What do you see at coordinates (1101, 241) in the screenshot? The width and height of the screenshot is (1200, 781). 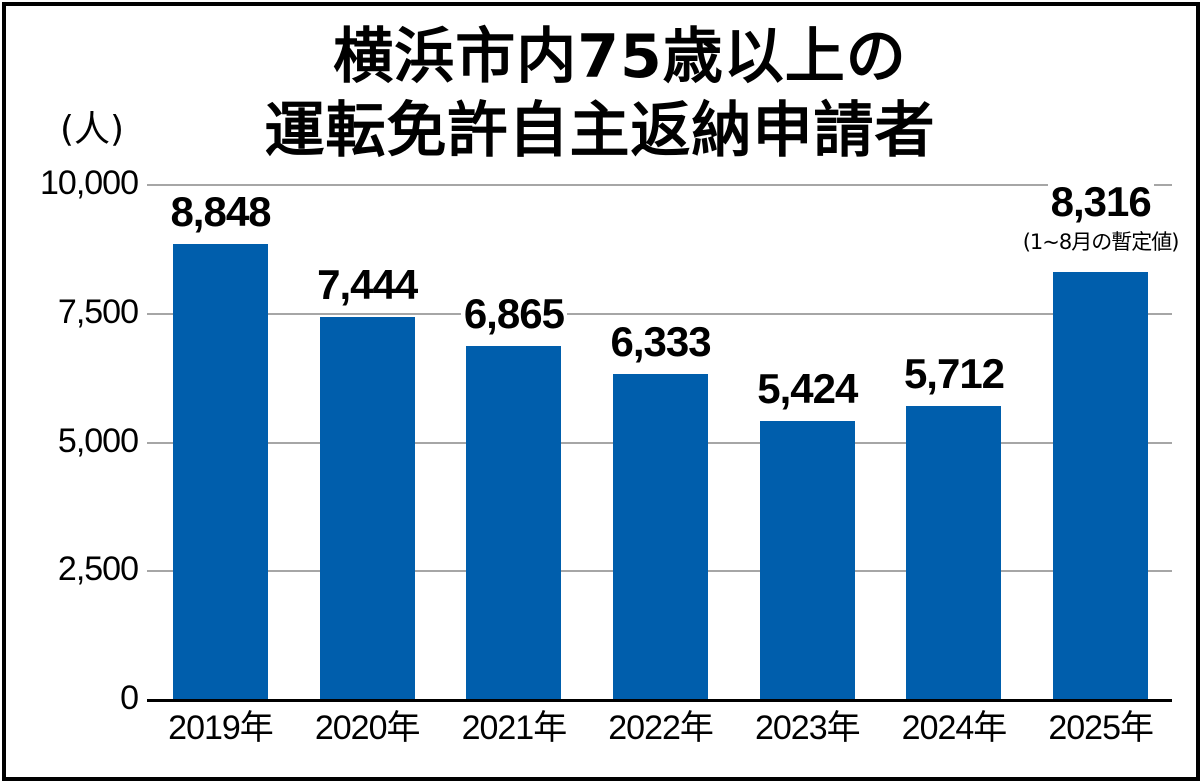 I see `provisional-value-note: (1~8月の暫定値)` at bounding box center [1101, 241].